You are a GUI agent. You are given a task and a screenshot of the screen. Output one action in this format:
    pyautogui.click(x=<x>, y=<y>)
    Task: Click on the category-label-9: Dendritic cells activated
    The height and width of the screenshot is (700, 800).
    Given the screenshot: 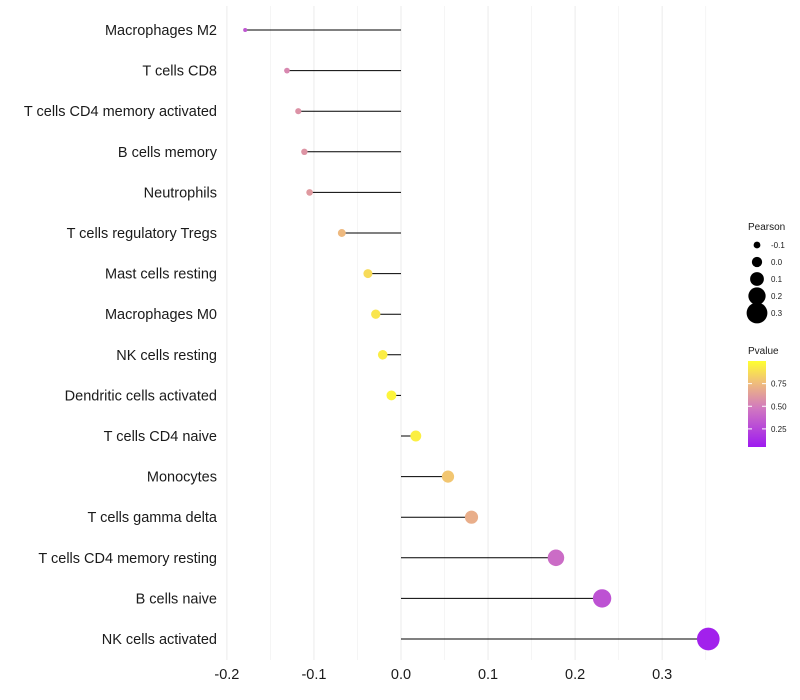 What is the action you would take?
    pyautogui.click(x=141, y=396)
    